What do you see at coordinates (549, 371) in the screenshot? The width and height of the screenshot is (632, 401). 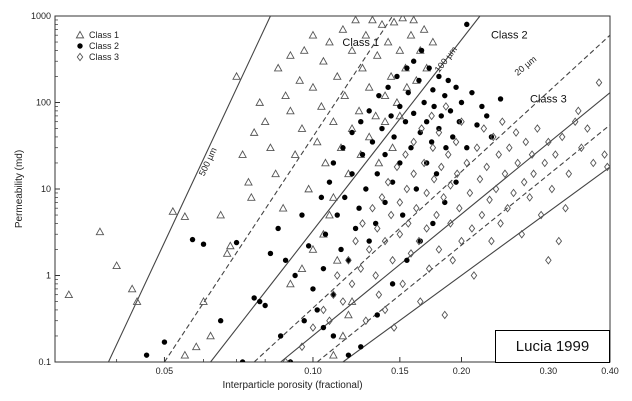 I see `x-tick-label: 0.30` at bounding box center [549, 371].